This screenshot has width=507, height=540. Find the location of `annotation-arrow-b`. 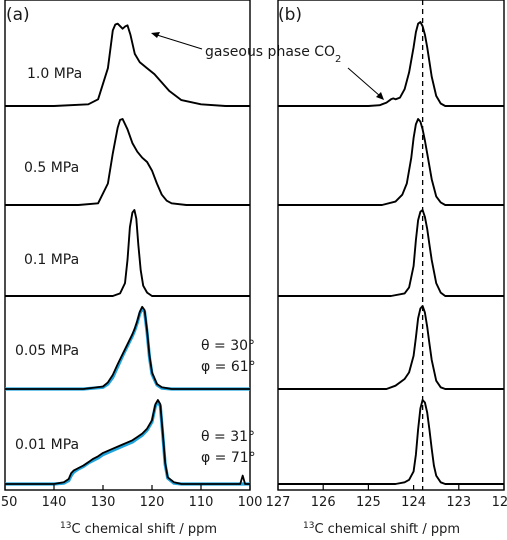

annotation-arrow-b is located at coordinates (364, 82).